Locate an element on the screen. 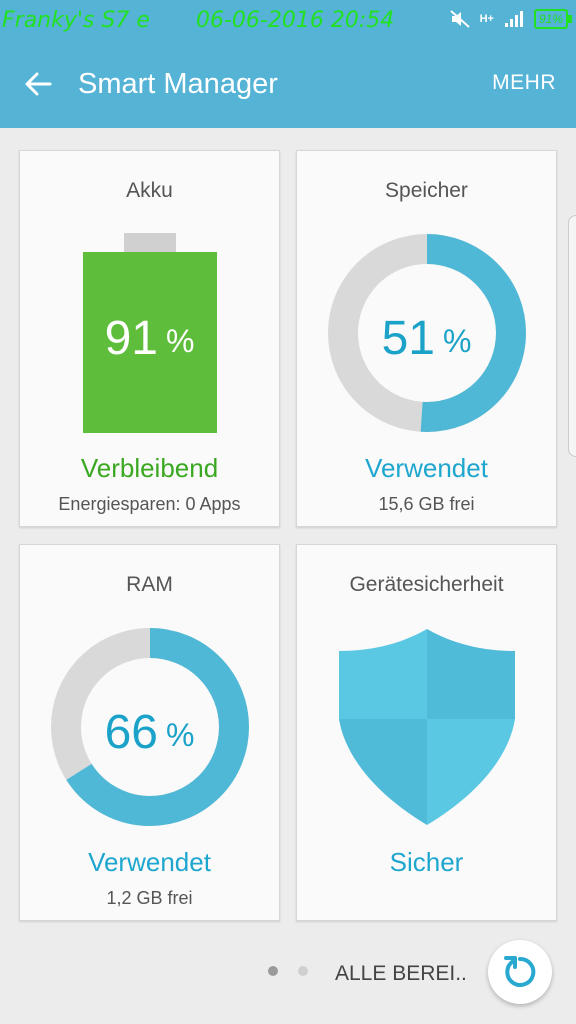  page-title: Smart Manager is located at coordinates (178, 84).